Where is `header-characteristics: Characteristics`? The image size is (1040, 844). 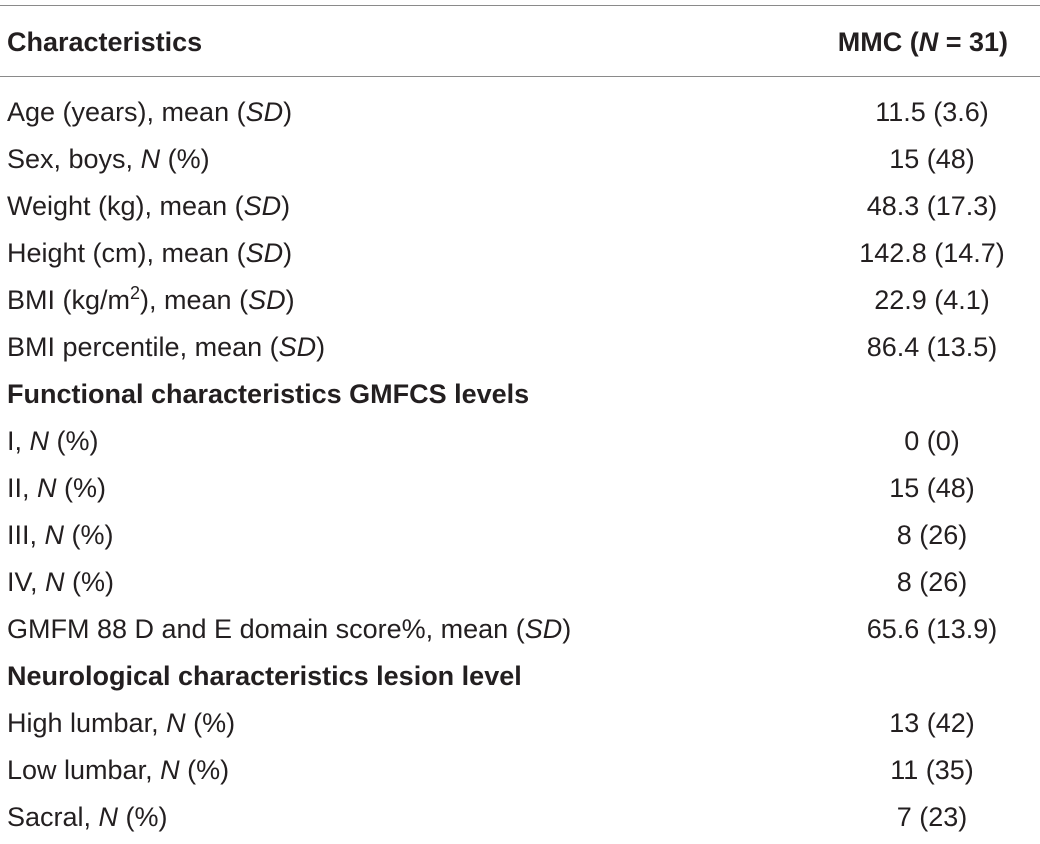 header-characteristics: Characteristics is located at coordinates (105, 42).